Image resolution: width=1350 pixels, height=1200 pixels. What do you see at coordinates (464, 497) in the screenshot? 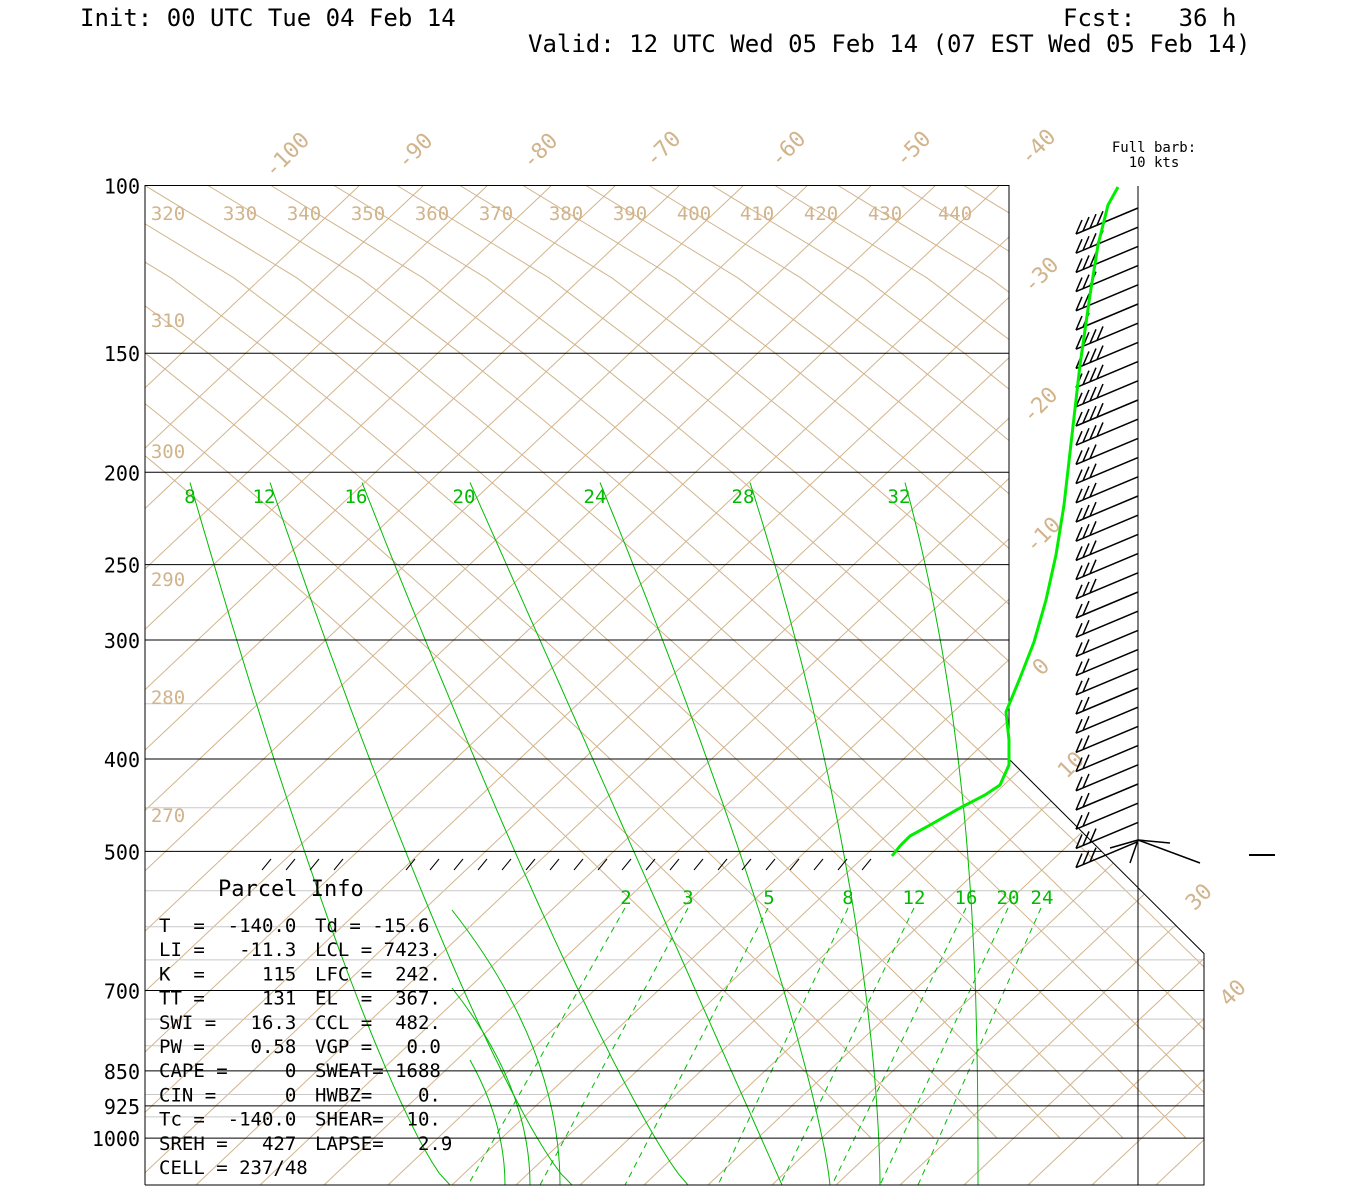
I see `moist-adiabat-label: 20` at bounding box center [464, 497].